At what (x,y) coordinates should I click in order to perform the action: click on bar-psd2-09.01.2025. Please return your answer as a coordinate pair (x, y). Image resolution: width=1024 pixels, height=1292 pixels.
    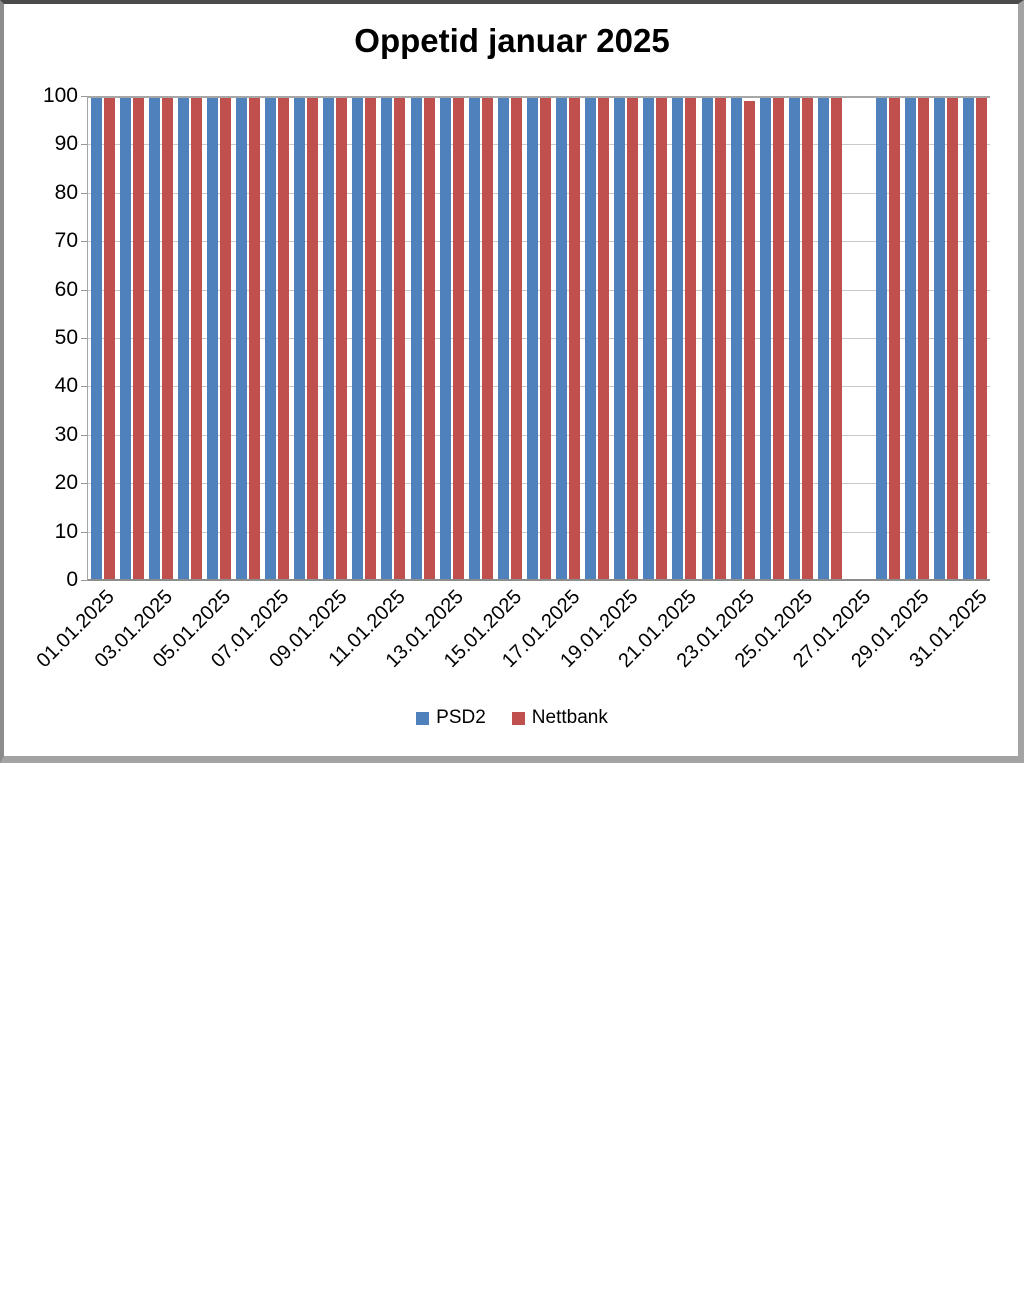
    Looking at the image, I should click on (329, 339).